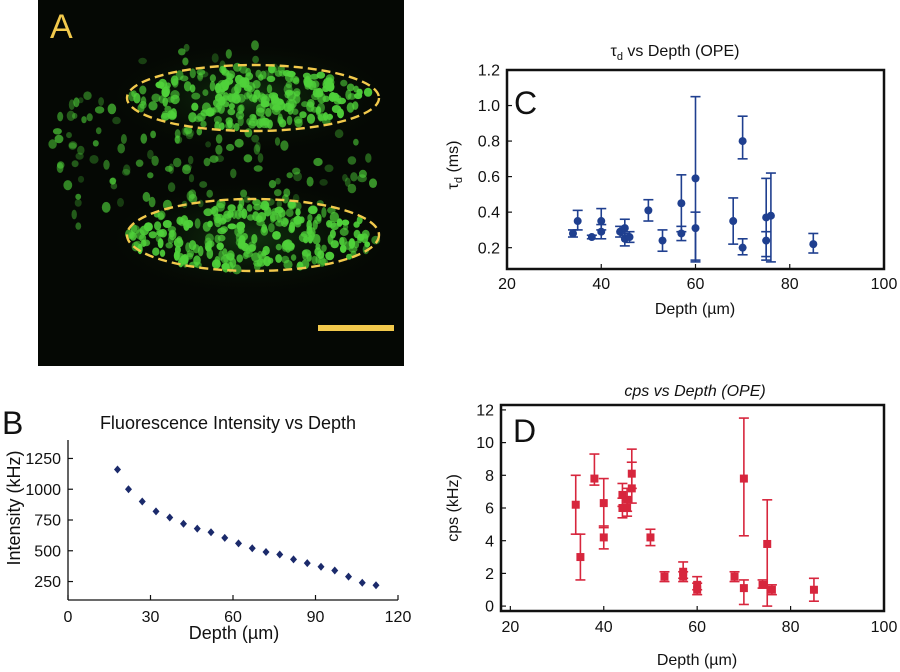 This screenshot has width=900, height=672. What do you see at coordinates (489, 213) in the screenshot?
I see `y-tick-label: 0.4` at bounding box center [489, 213].